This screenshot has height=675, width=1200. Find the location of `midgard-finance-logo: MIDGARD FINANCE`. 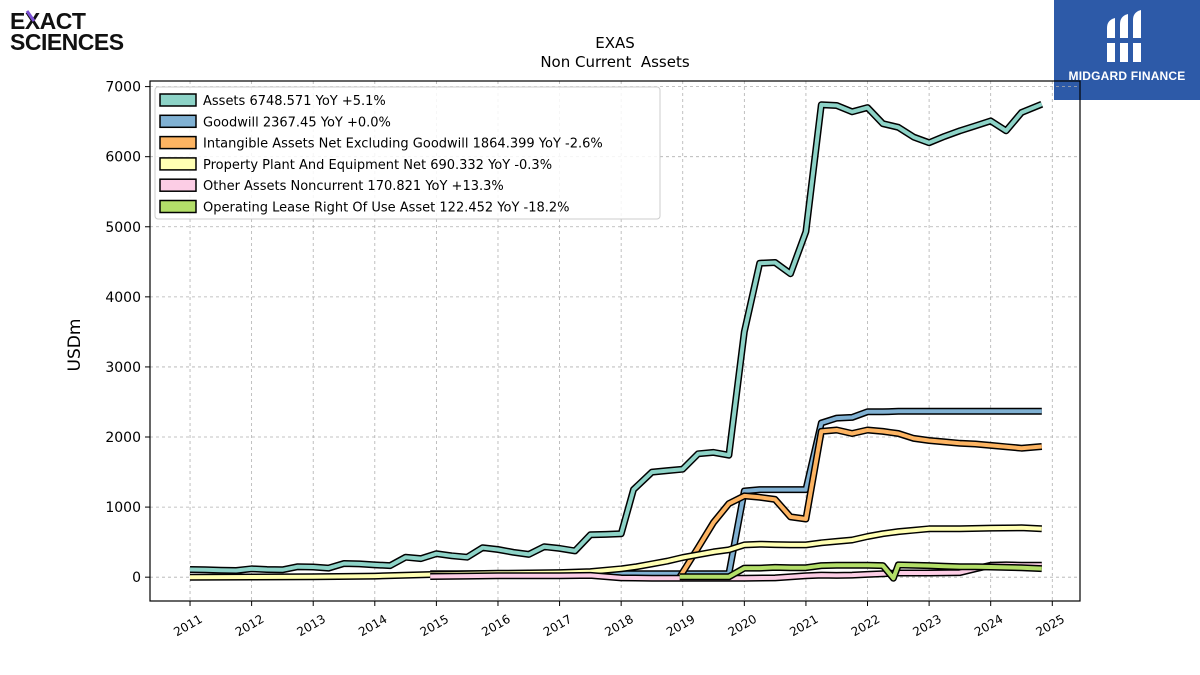

midgard-finance-logo: MIDGARD FINANCE is located at coordinates (1127, 50).